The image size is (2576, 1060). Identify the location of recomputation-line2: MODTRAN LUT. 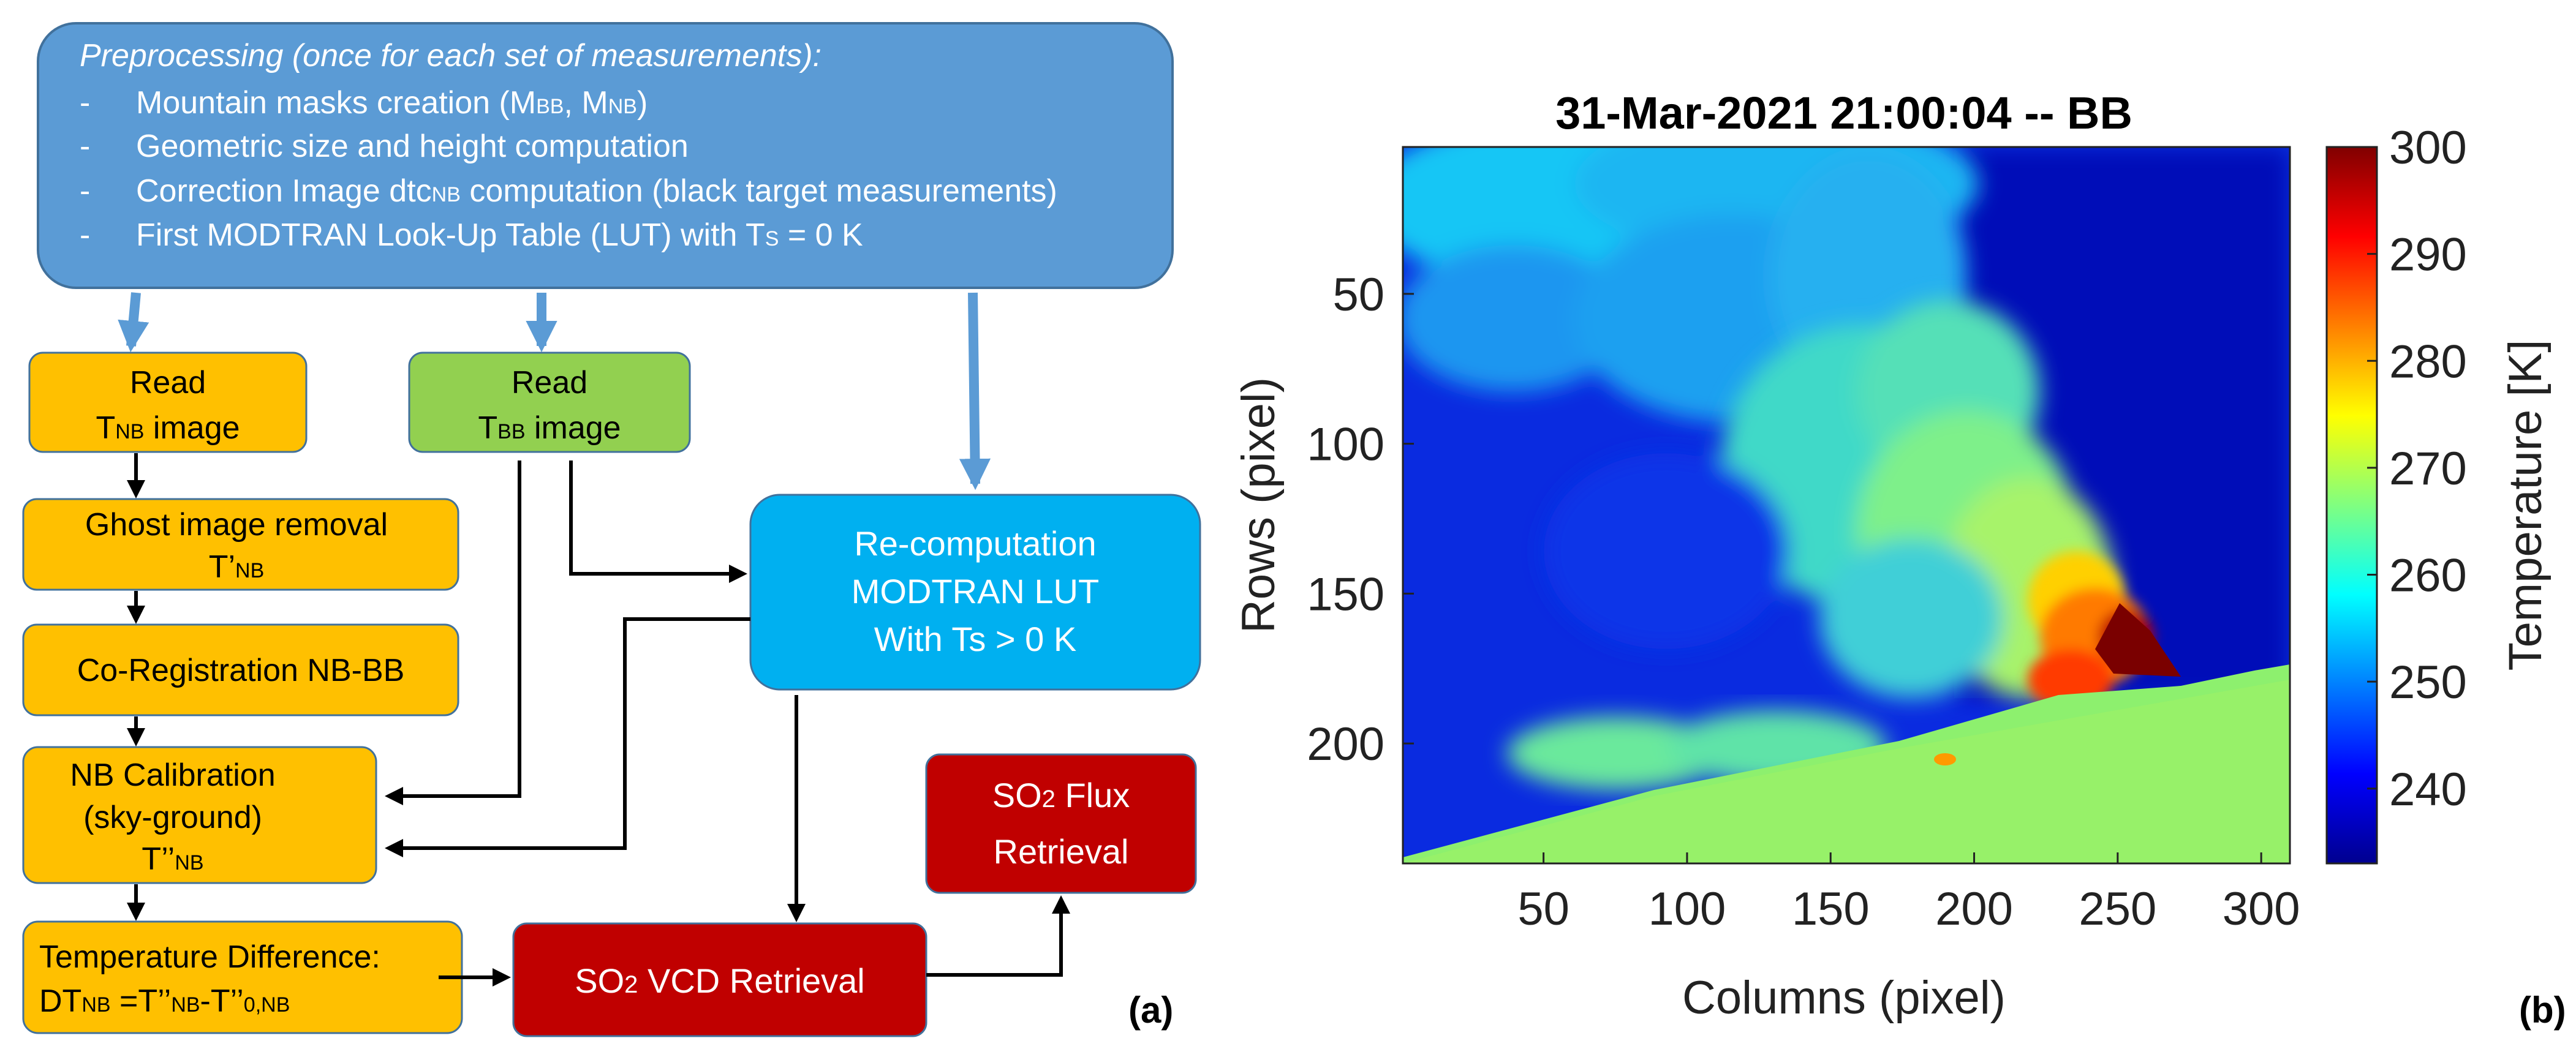
(975, 591).